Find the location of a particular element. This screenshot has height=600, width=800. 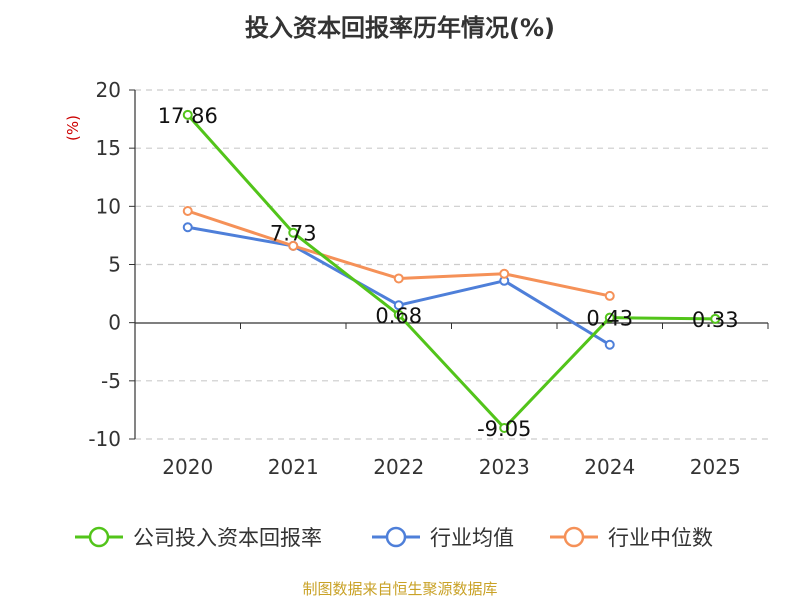

x-tick-label: 2025 is located at coordinates (715, 467).